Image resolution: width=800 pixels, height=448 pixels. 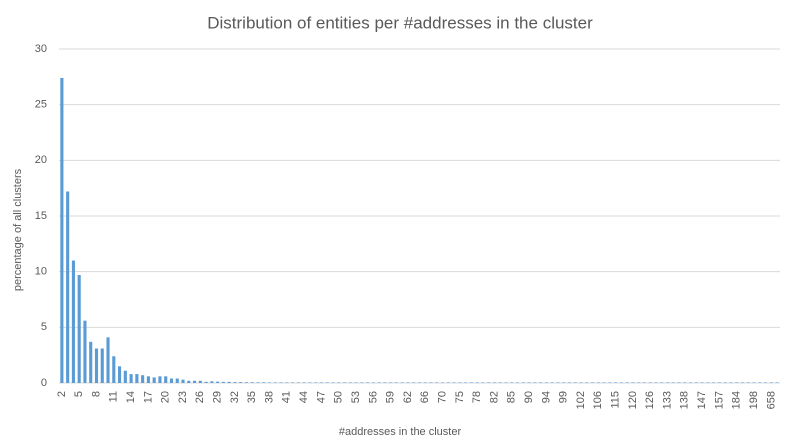 I want to click on y-tick-label: 25, so click(x=41, y=105).